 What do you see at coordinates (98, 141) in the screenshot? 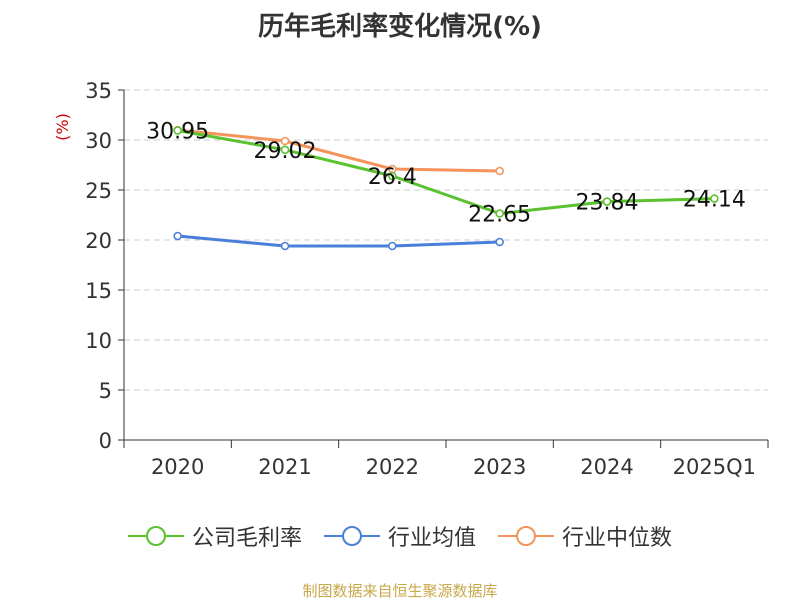
I see `y-tick-label: 30` at bounding box center [98, 141].